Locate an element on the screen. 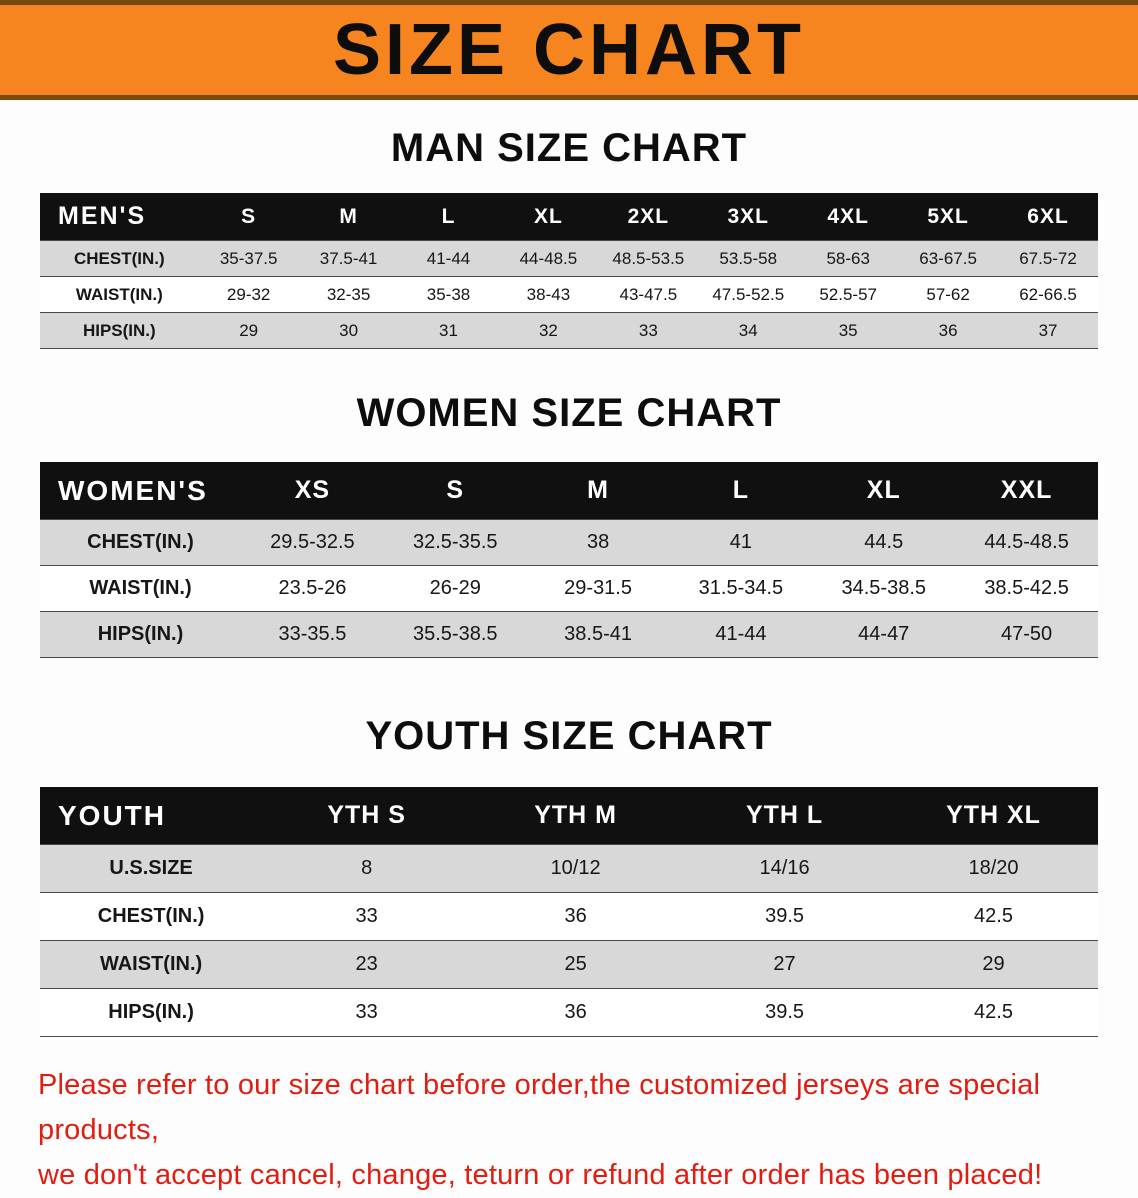 This screenshot has width=1138, height=1198. size-value: 23 is located at coordinates (367, 964).